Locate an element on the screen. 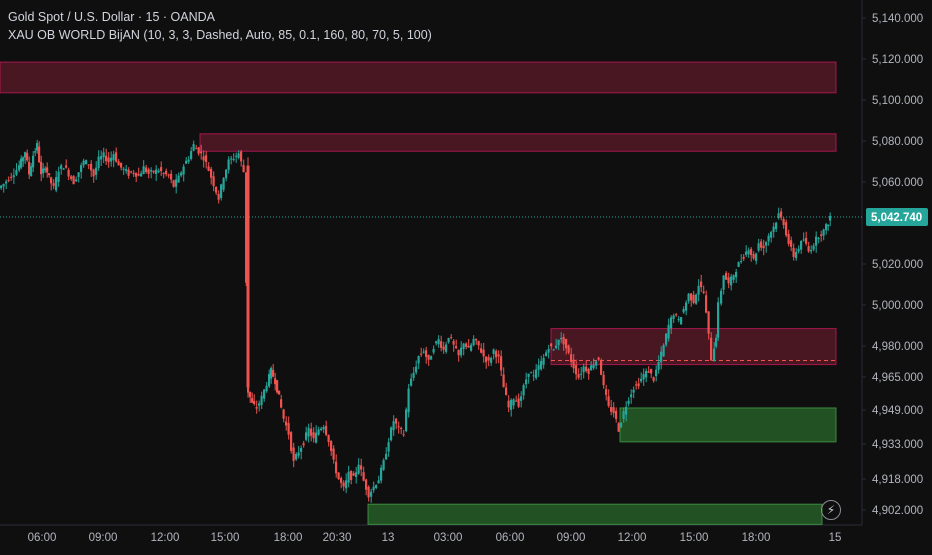 This screenshot has width=932, height=555. x-tick-label: 15 is located at coordinates (835, 538).